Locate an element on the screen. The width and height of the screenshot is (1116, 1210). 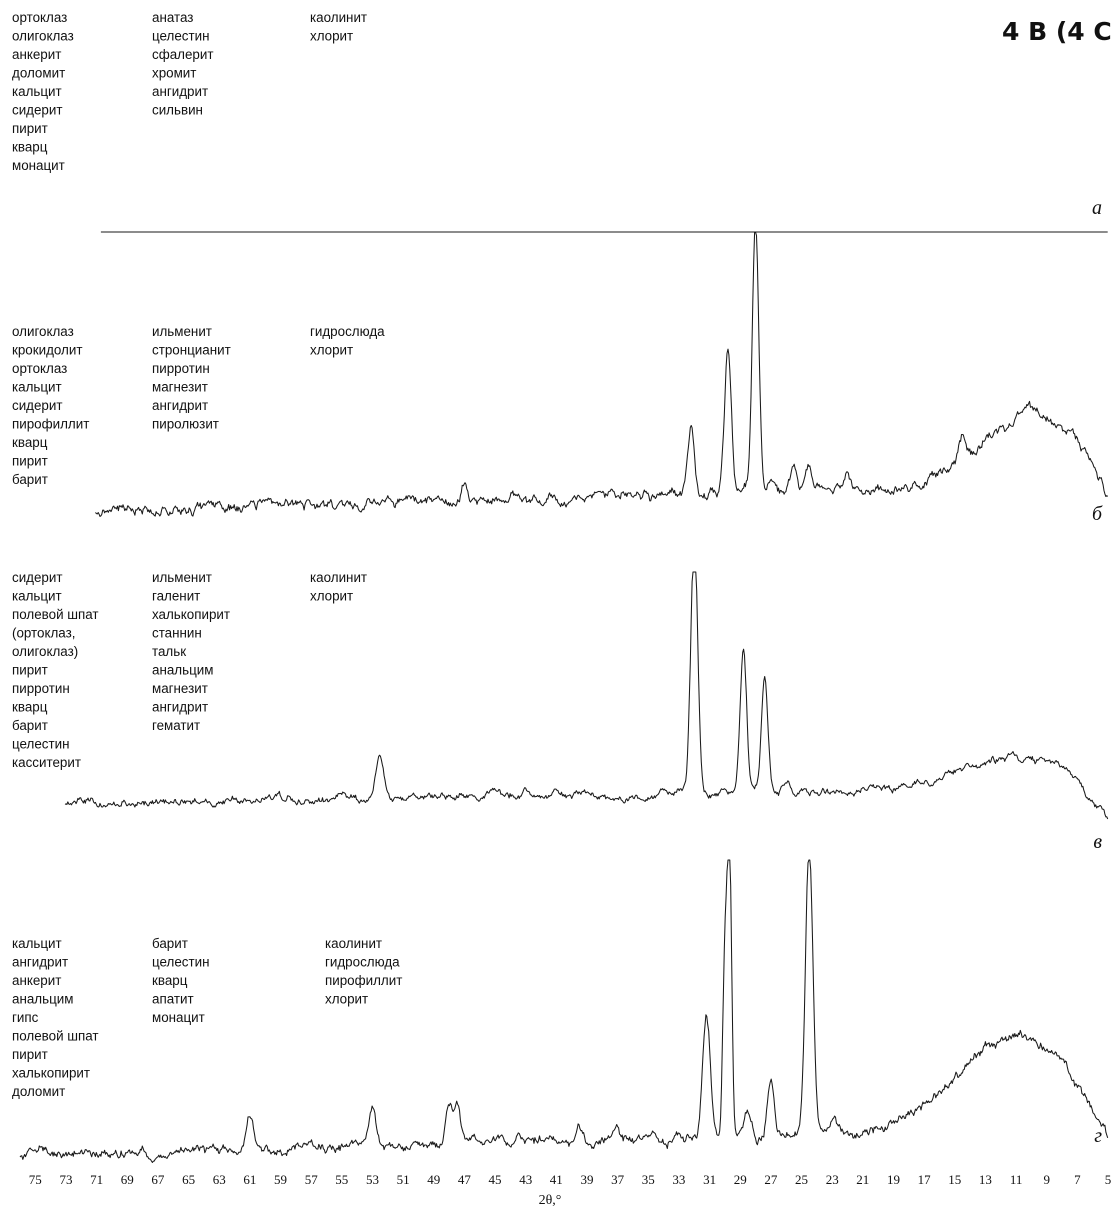
x-axis-label: 2θ,° is located at coordinates (550, 1200).